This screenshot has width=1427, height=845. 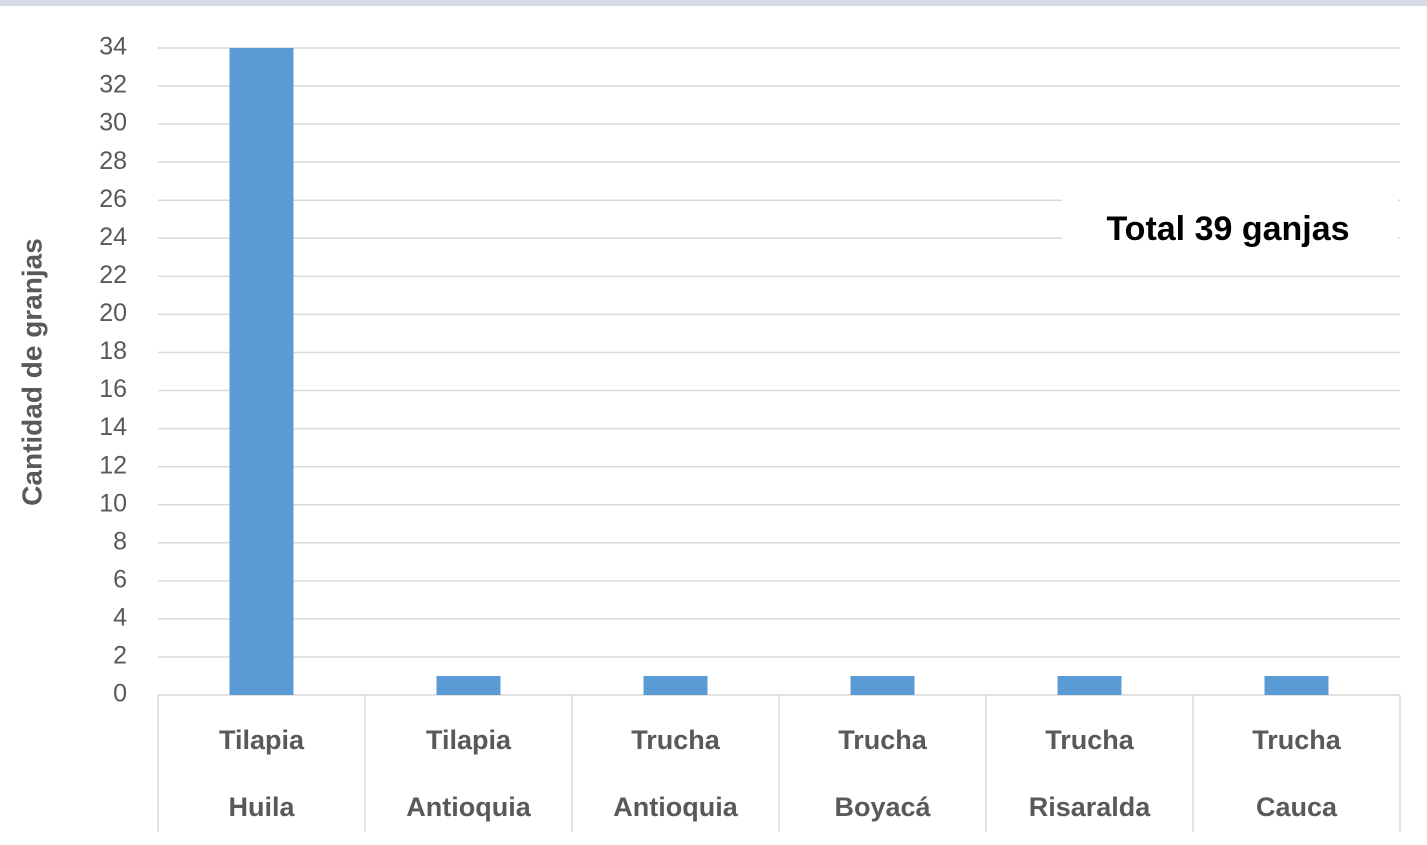 I want to click on y-tick-label: 4, so click(x=120, y=617).